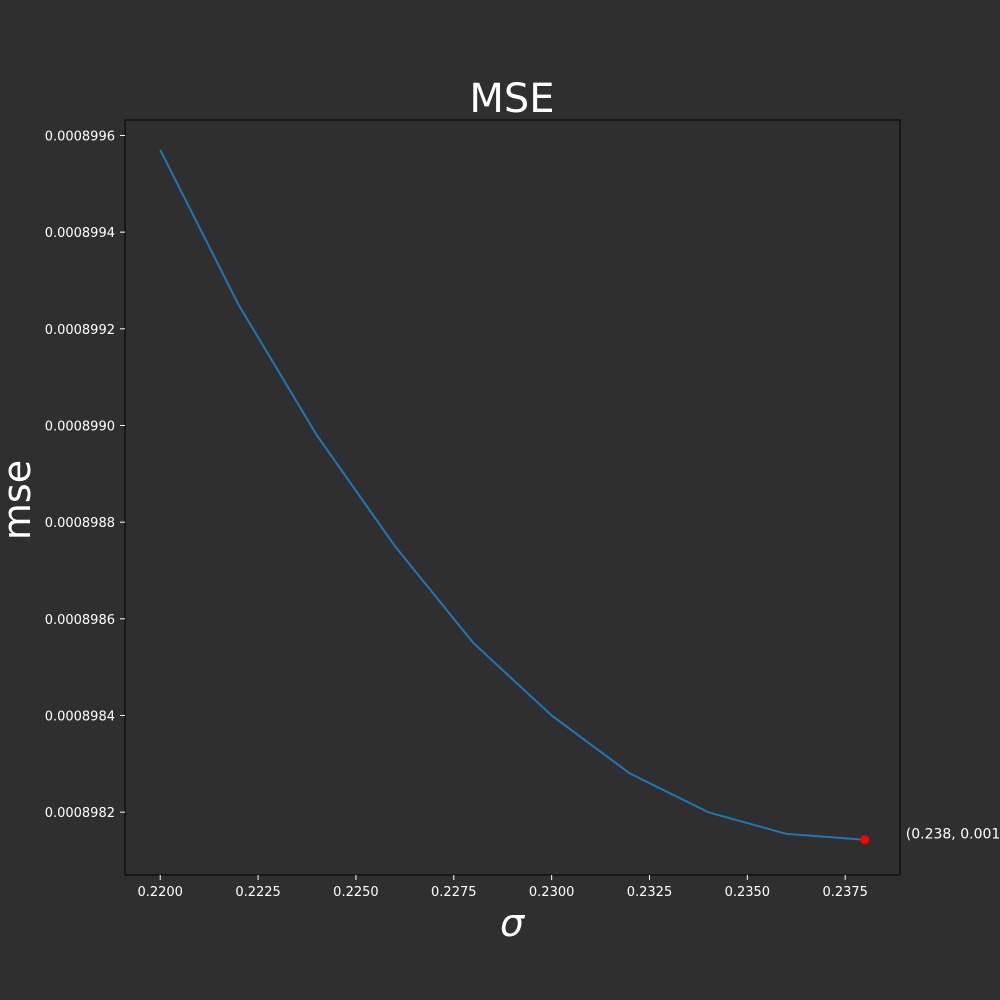  Describe the element at coordinates (356, 892) in the screenshot. I see `x-tick-label: 0.2250` at that location.